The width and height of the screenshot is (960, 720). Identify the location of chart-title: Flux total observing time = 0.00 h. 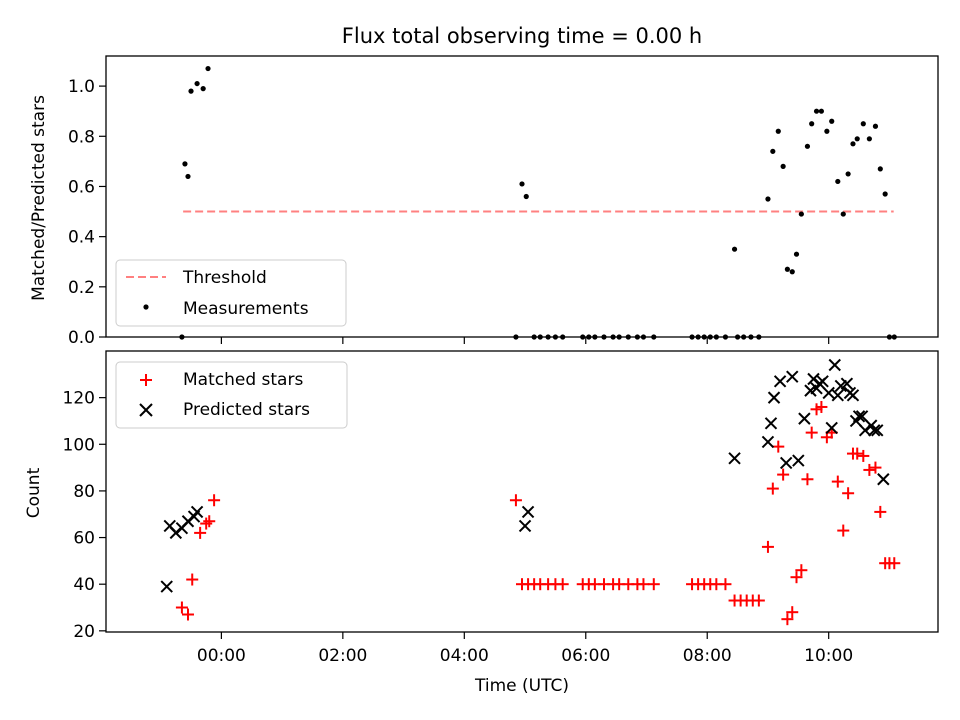
(522, 36).